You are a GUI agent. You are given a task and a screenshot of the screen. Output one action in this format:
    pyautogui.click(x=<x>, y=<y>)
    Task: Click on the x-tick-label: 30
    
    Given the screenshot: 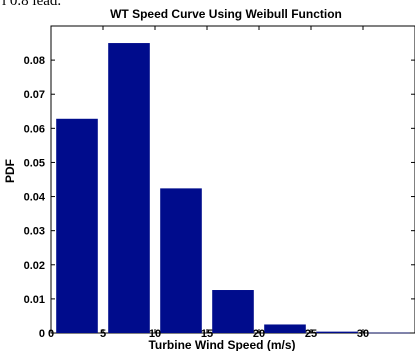 What is the action you would take?
    pyautogui.click(x=363, y=334)
    